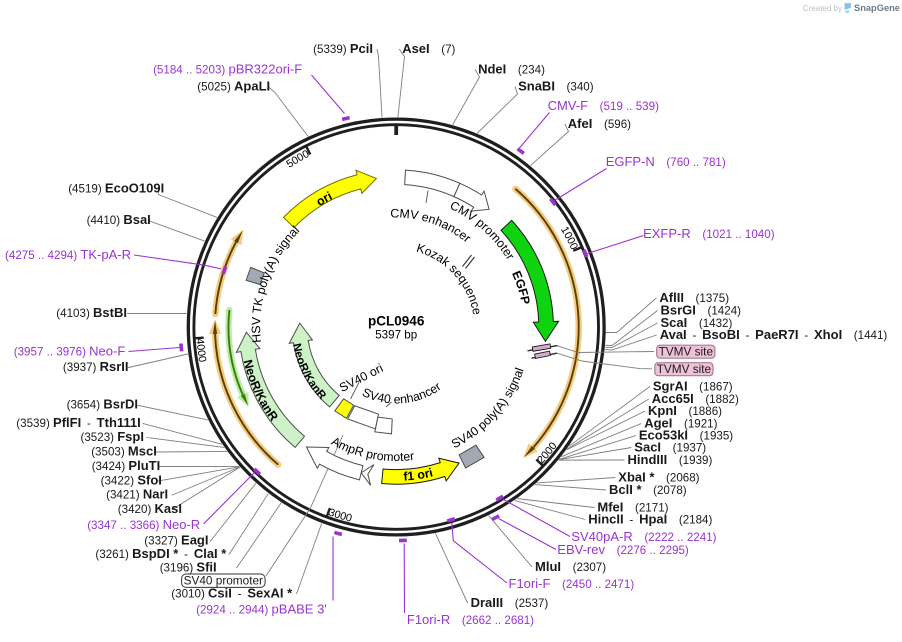 This screenshot has height=642, width=902. What do you see at coordinates (176, 540) in the screenshot?
I see `svg-text: (3327) EagI` at bounding box center [176, 540].